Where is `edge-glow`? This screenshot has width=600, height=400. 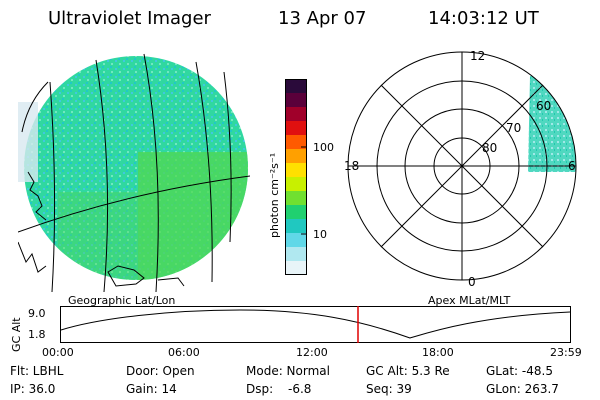 edge-glow is located at coordinates (28, 142).